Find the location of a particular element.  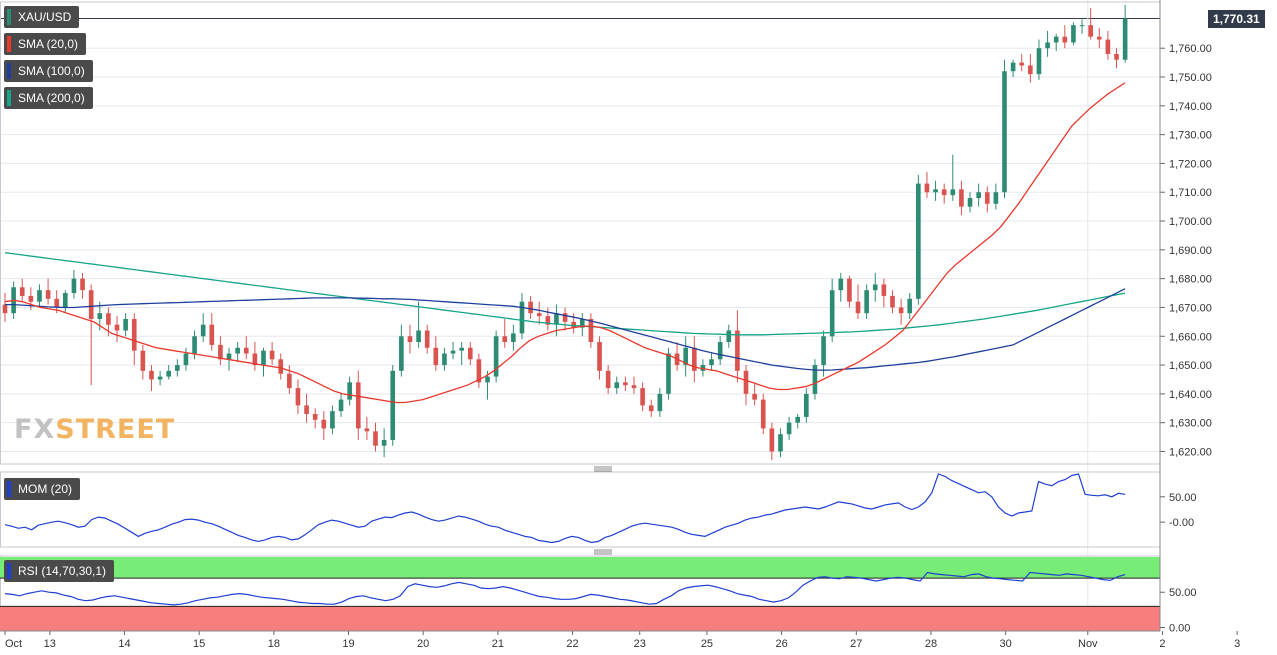

sma20-tag: SMA (20,0) is located at coordinates (45, 44).